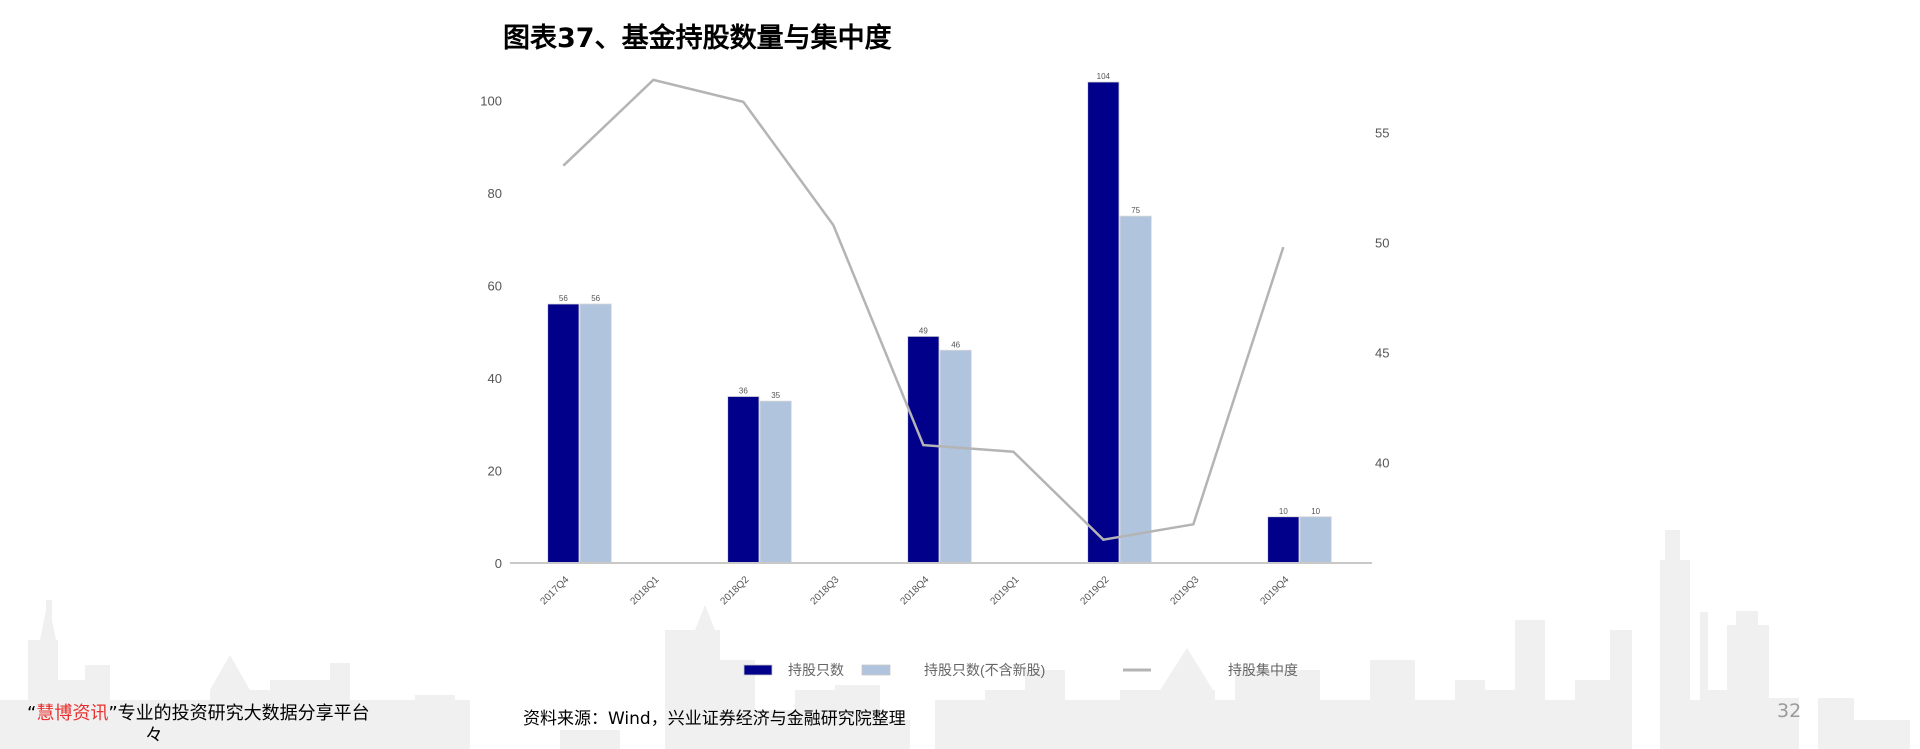 This screenshot has height=749, width=1920. What do you see at coordinates (72, 713) in the screenshot?
I see `brand-name: 慧博资讯` at bounding box center [72, 713].